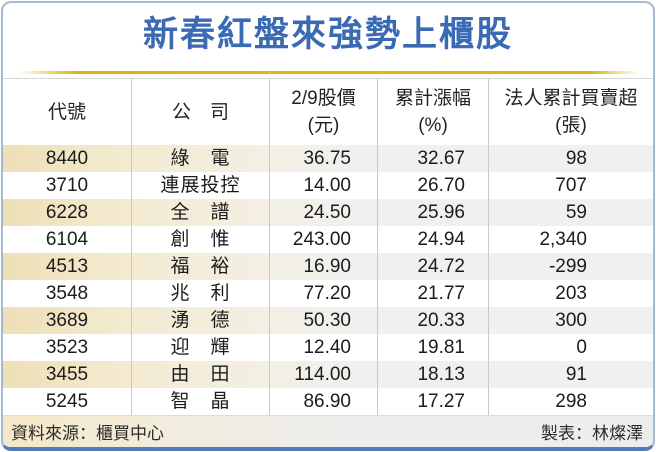 This screenshot has height=452, width=656. What do you see at coordinates (200, 212) in the screenshot?
I see `cell-company: 全 譜` at bounding box center [200, 212].